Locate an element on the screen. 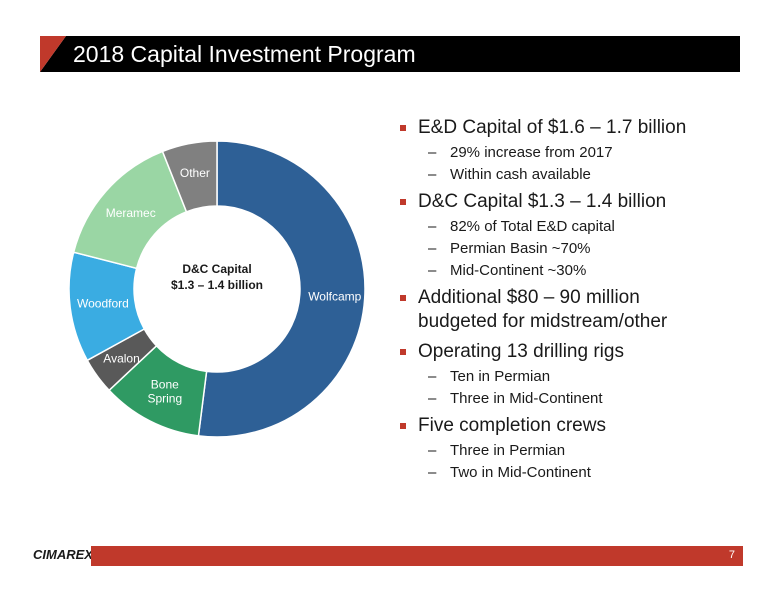 Image resolution: width=776 pixels, height=600 pixels. bullet-item: E&D Capital of $1.6 – 1.7 billion is located at coordinates (580, 128).